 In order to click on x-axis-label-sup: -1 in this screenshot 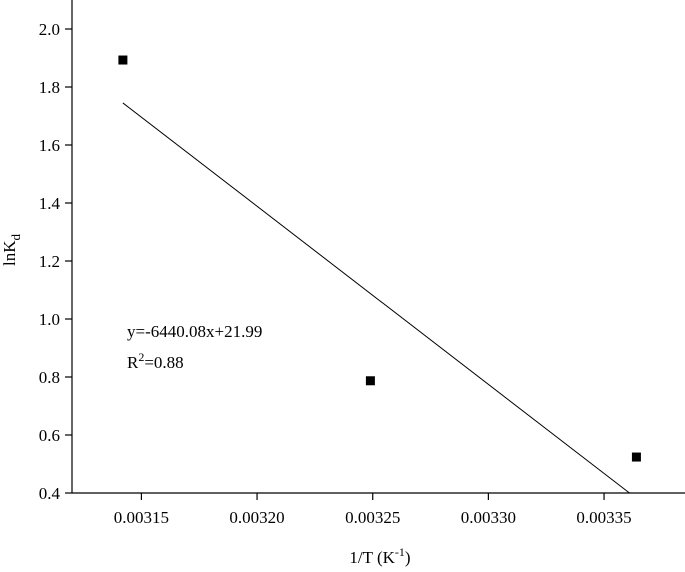, I will do `click(400, 552)`.